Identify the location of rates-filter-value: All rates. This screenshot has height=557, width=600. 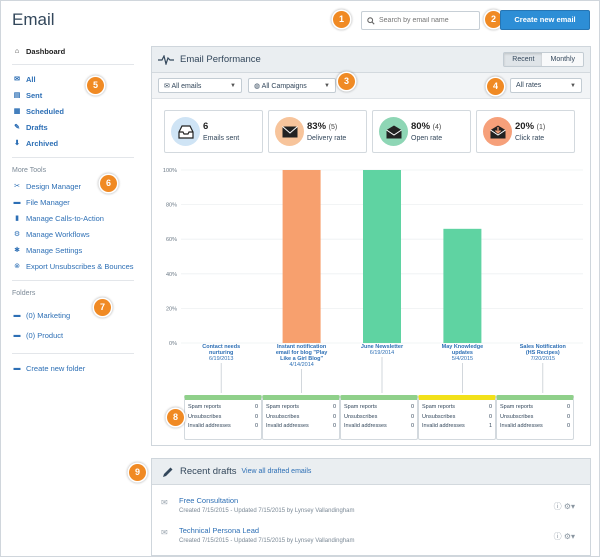
(529, 85).